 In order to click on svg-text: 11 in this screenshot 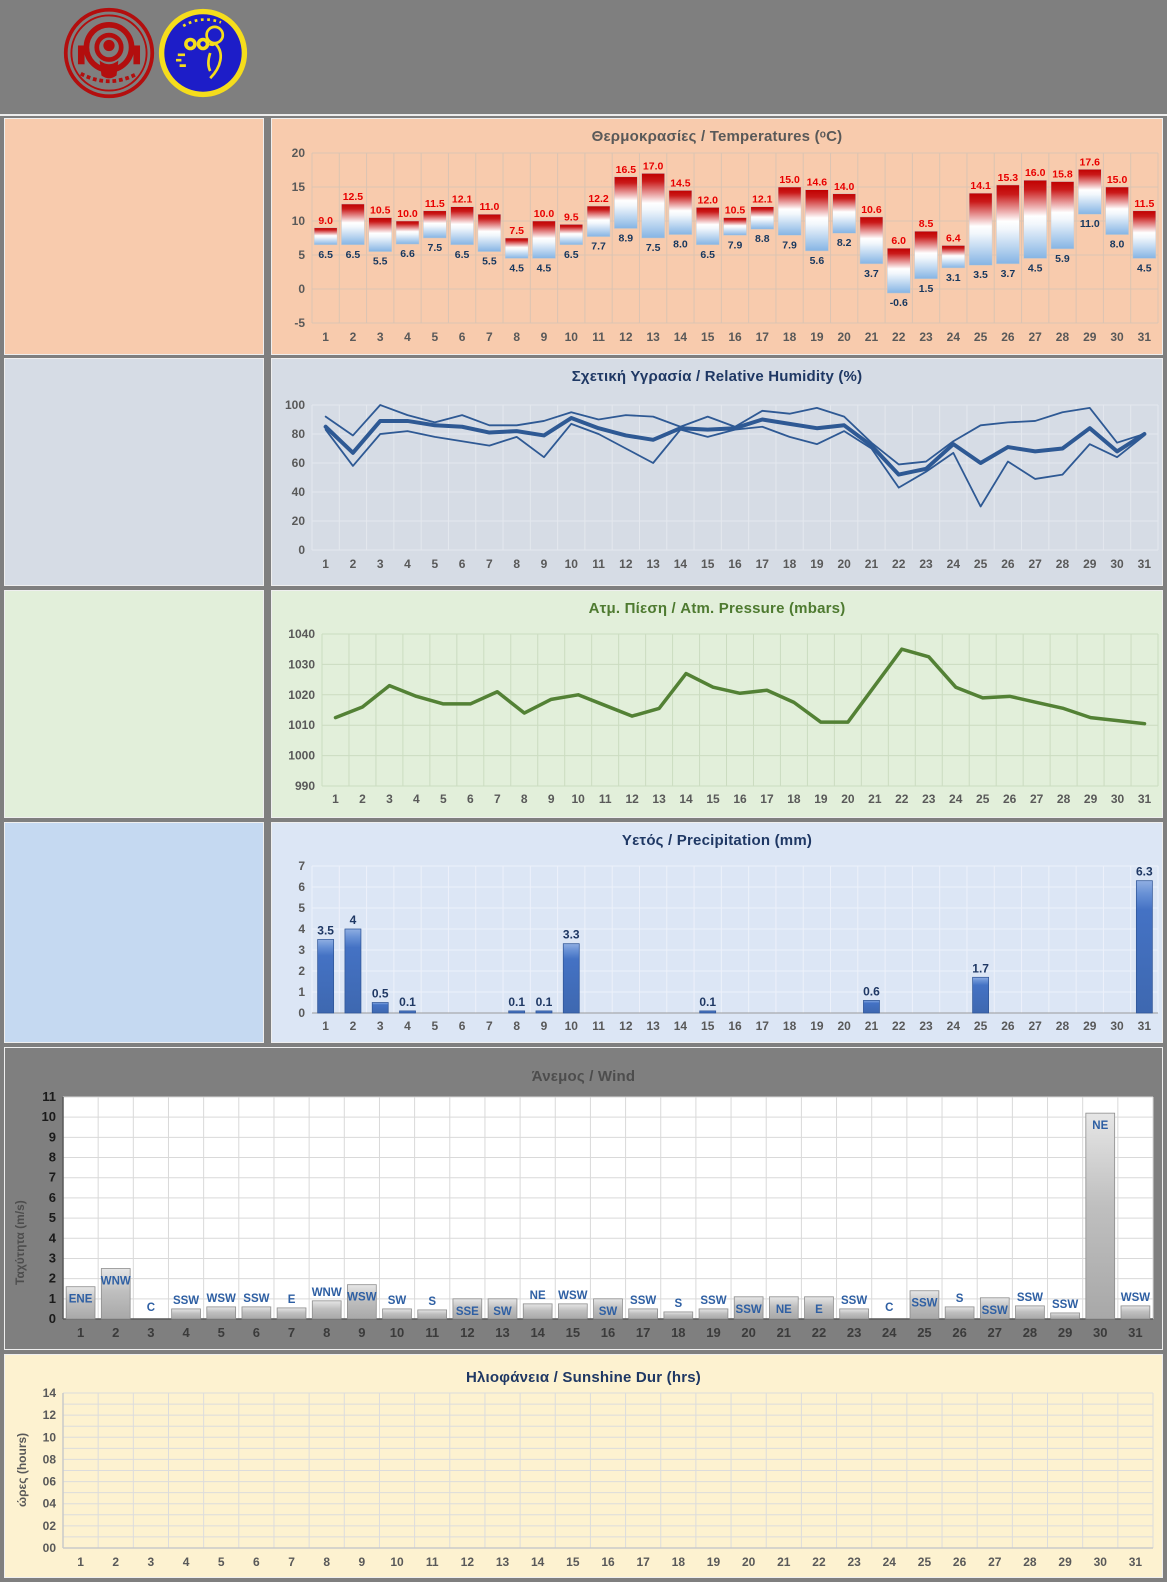, I will do `click(598, 1026)`.